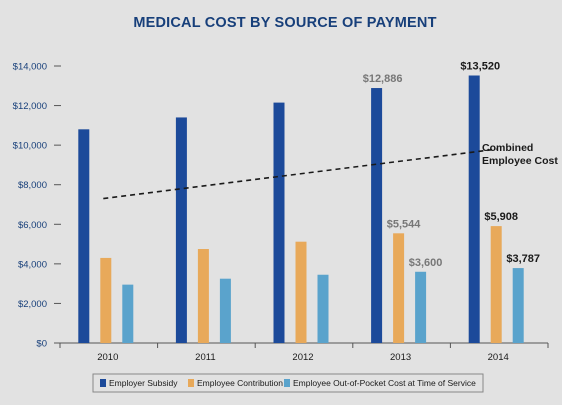 This screenshot has height=405, width=562. What do you see at coordinates (30, 67) in the screenshot?
I see `y-tick-label: $14,000` at bounding box center [30, 67].